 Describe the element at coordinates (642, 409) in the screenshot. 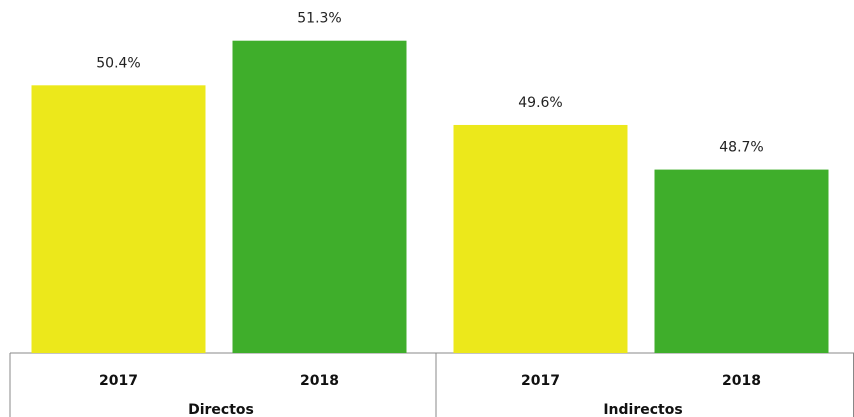

I see `group-label: Indirectos` at that location.